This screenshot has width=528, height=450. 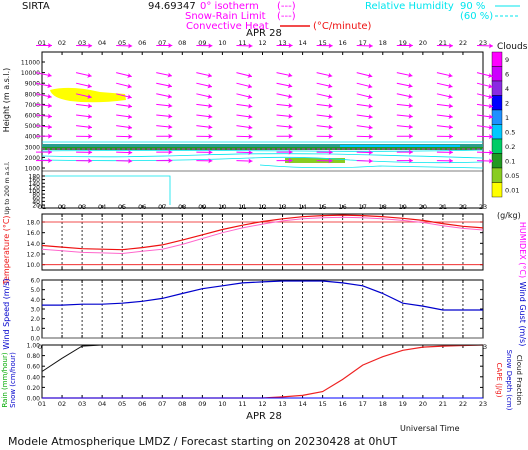 What do you see at coordinates (35, 184) in the screenshot?
I see `y-tick-label: 140` at bounding box center [35, 184].